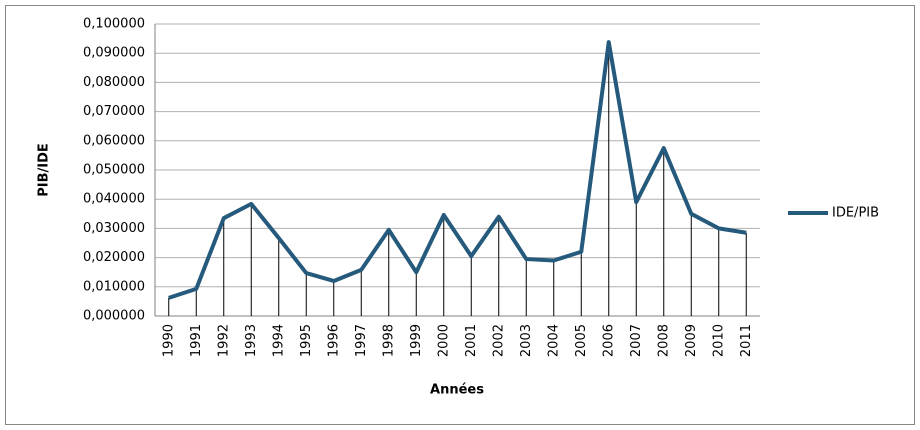 This screenshot has width=920, height=430. I want to click on x-tick-label: 1992, so click(223, 340).